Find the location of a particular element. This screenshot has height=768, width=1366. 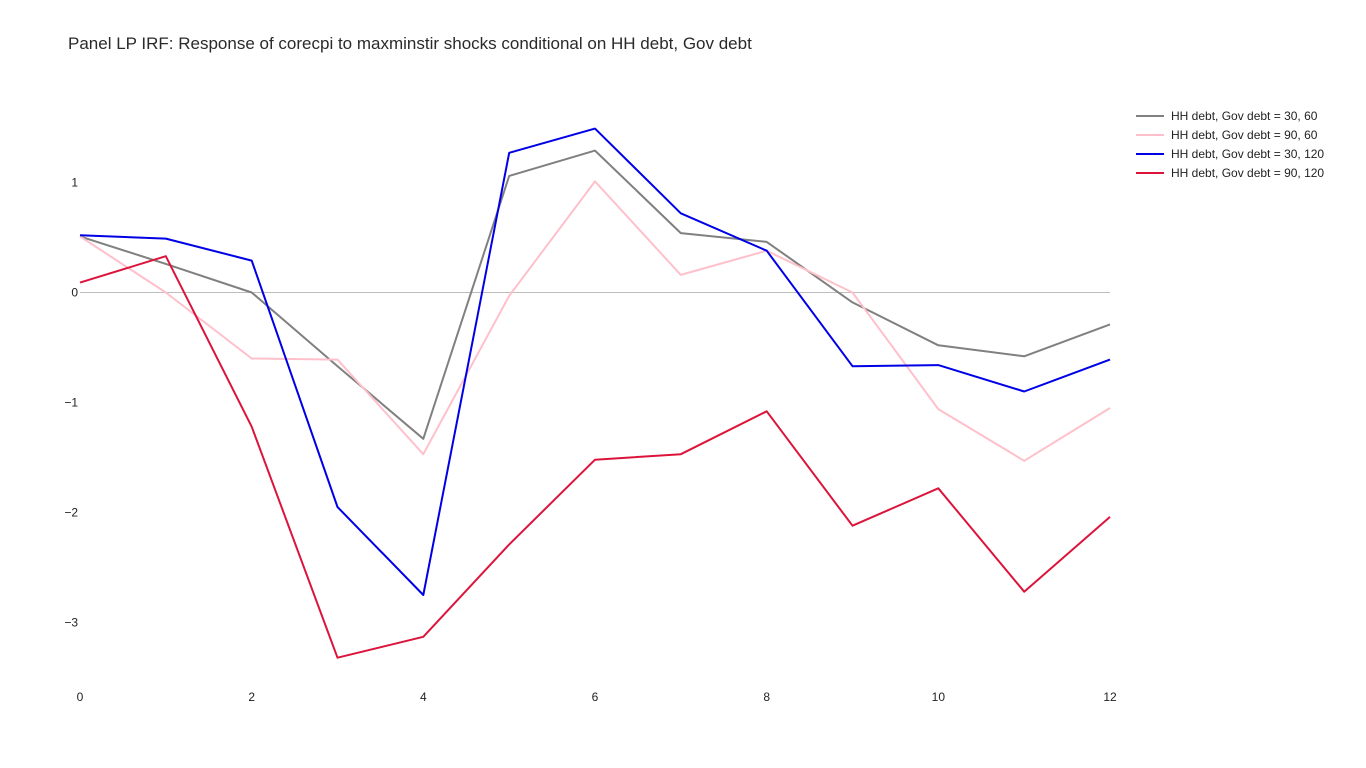

x-tick-label: 4 is located at coordinates (423, 697).